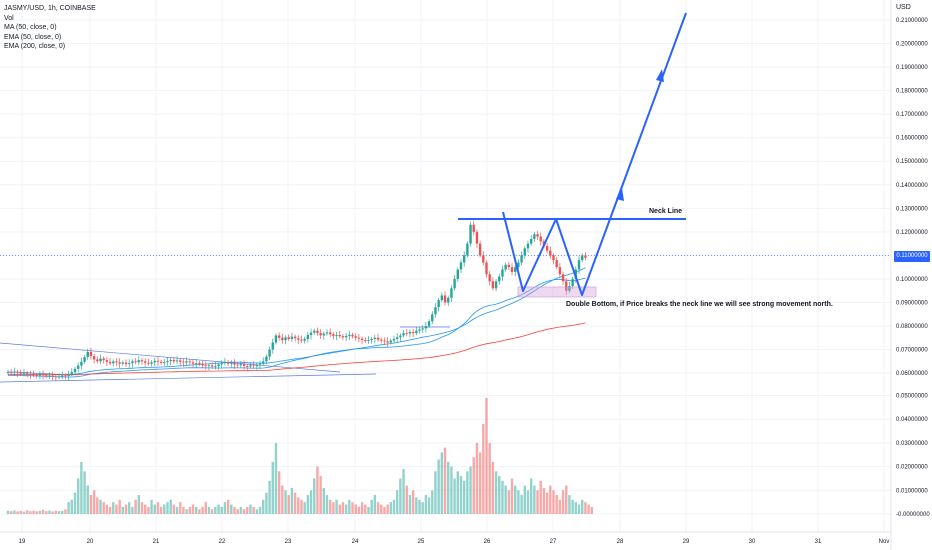  What do you see at coordinates (553, 542) in the screenshot?
I see `x-tick-label: 27` at bounding box center [553, 542].